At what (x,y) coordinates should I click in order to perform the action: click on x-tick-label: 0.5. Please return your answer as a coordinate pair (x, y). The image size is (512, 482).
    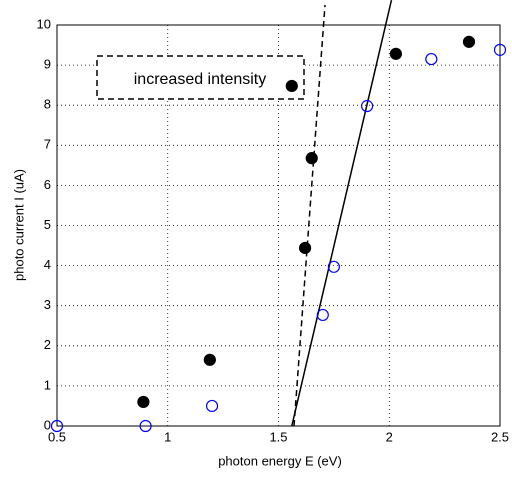
    Looking at the image, I should click on (57, 436).